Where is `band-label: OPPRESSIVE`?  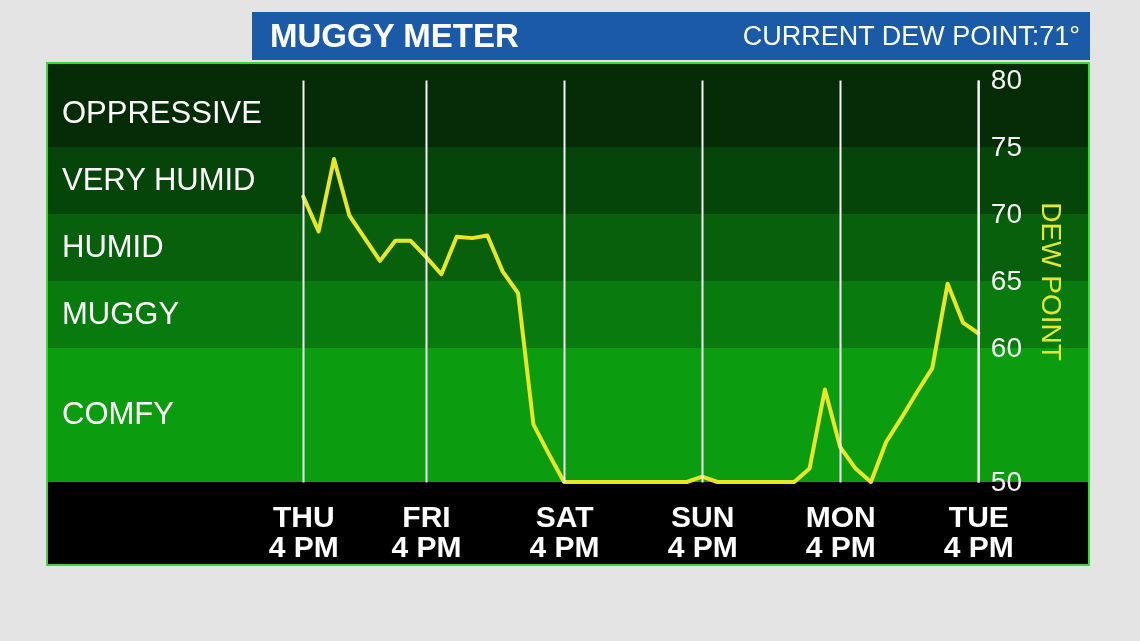
band-label: OPPRESSIVE is located at coordinates (162, 112).